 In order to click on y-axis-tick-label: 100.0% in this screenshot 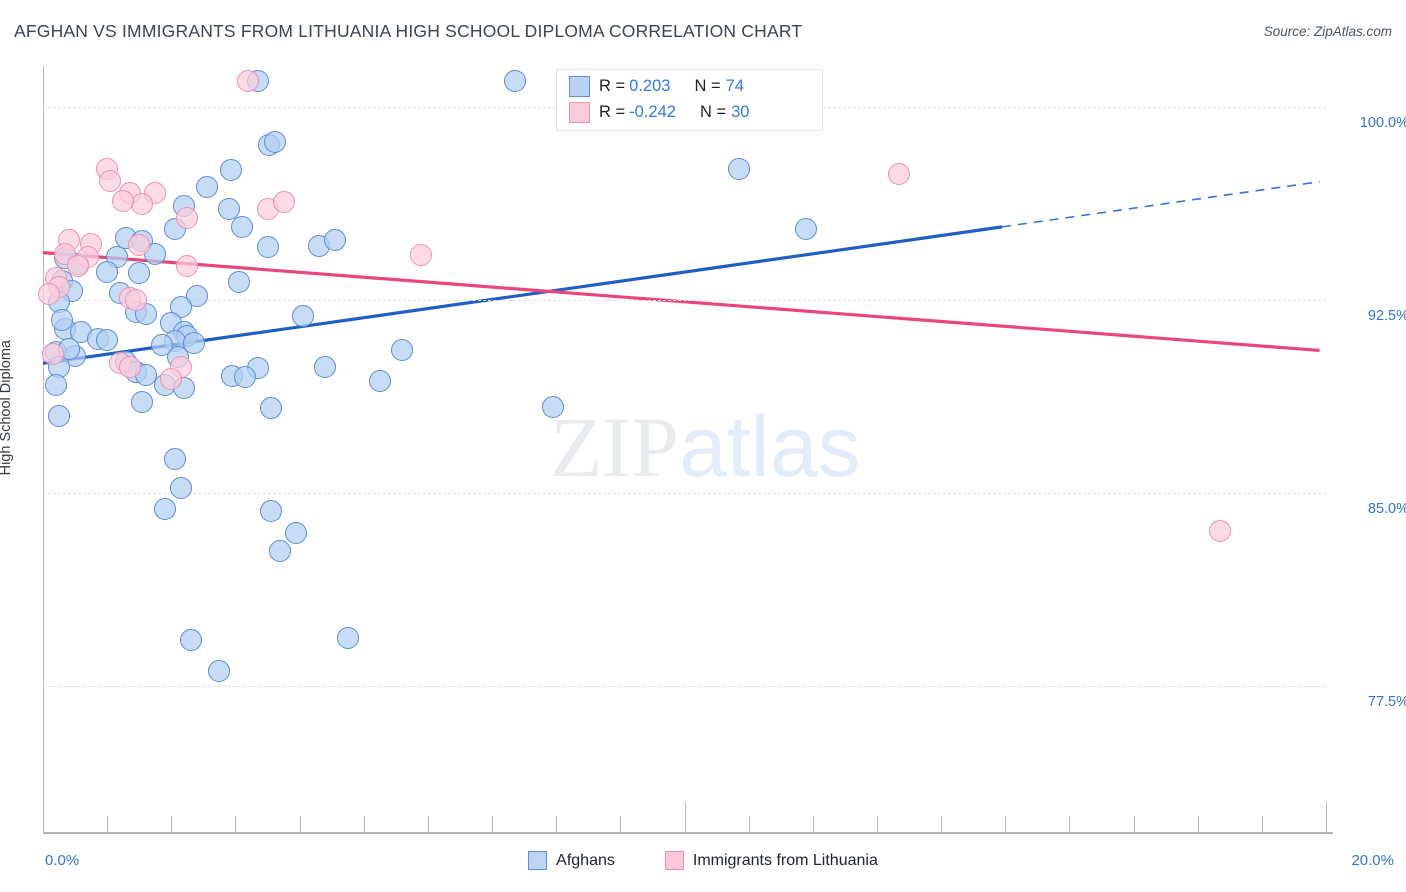, I will do `click(1382, 123)`.